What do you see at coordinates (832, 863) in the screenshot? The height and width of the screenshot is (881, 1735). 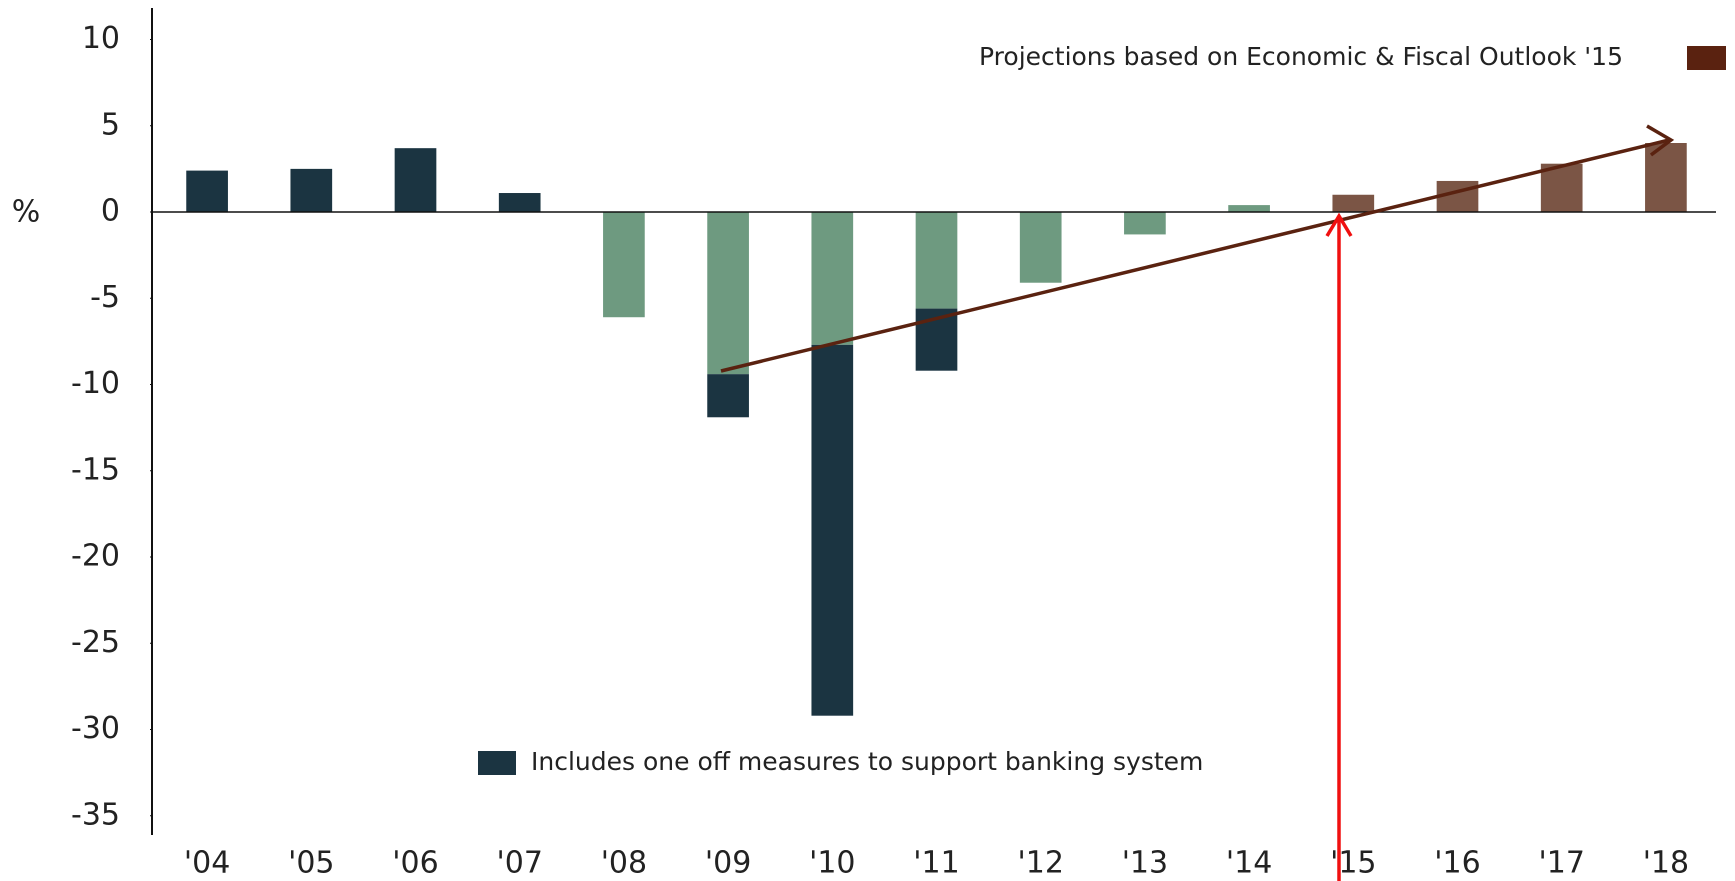 I see `x-tick-label: '10` at bounding box center [832, 863].